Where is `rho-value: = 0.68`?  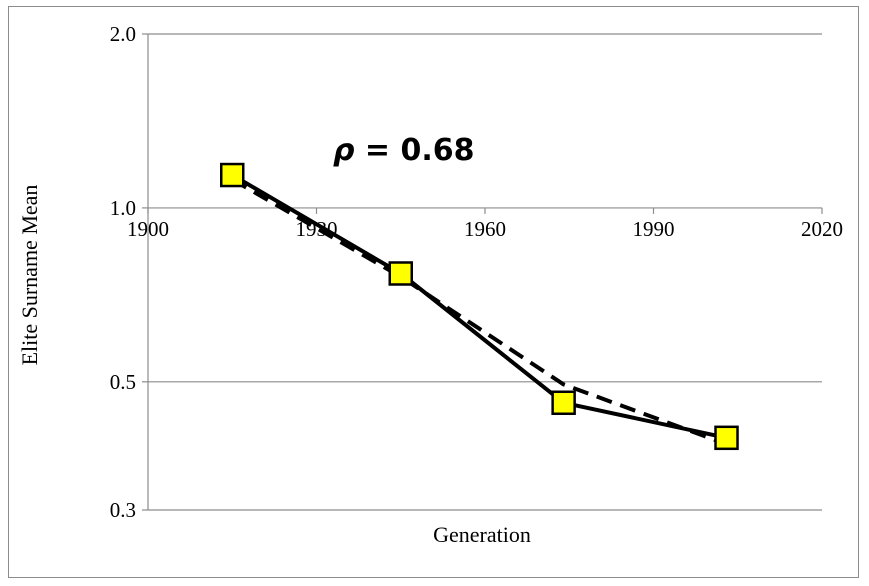 rho-value: = 0.68 is located at coordinates (414, 150).